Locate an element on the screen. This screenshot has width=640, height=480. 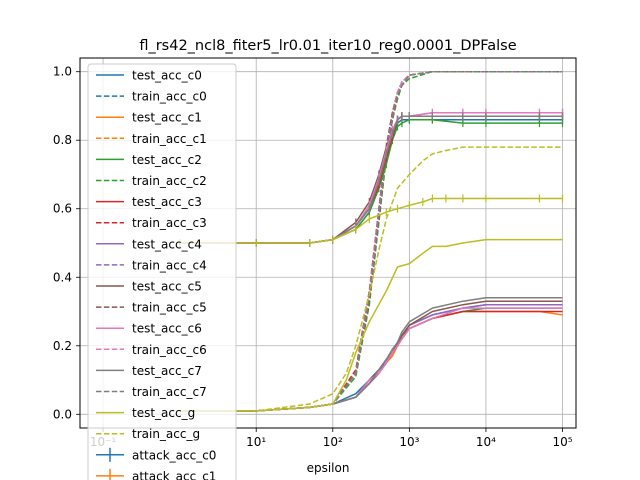
legend-label-test_acc_c0: test_acc_c0 is located at coordinates (167, 76).